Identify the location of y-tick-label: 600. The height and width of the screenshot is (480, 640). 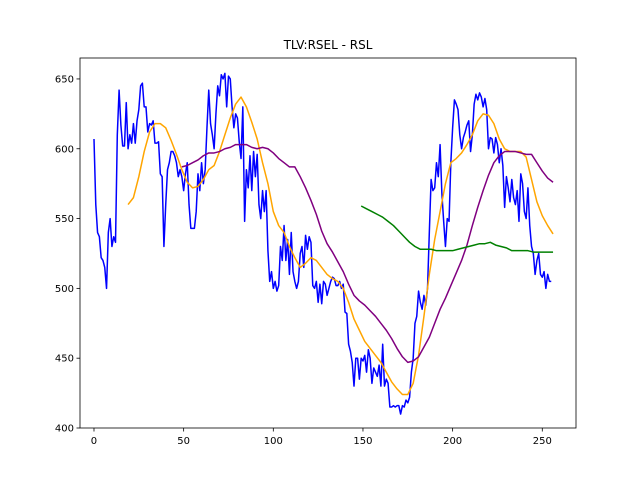
(64, 149).